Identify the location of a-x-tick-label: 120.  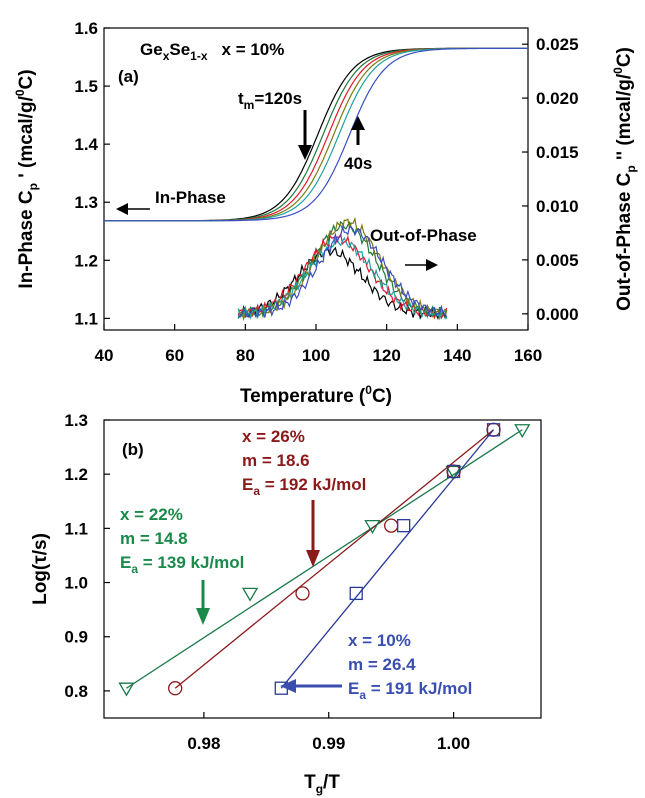
(386, 355).